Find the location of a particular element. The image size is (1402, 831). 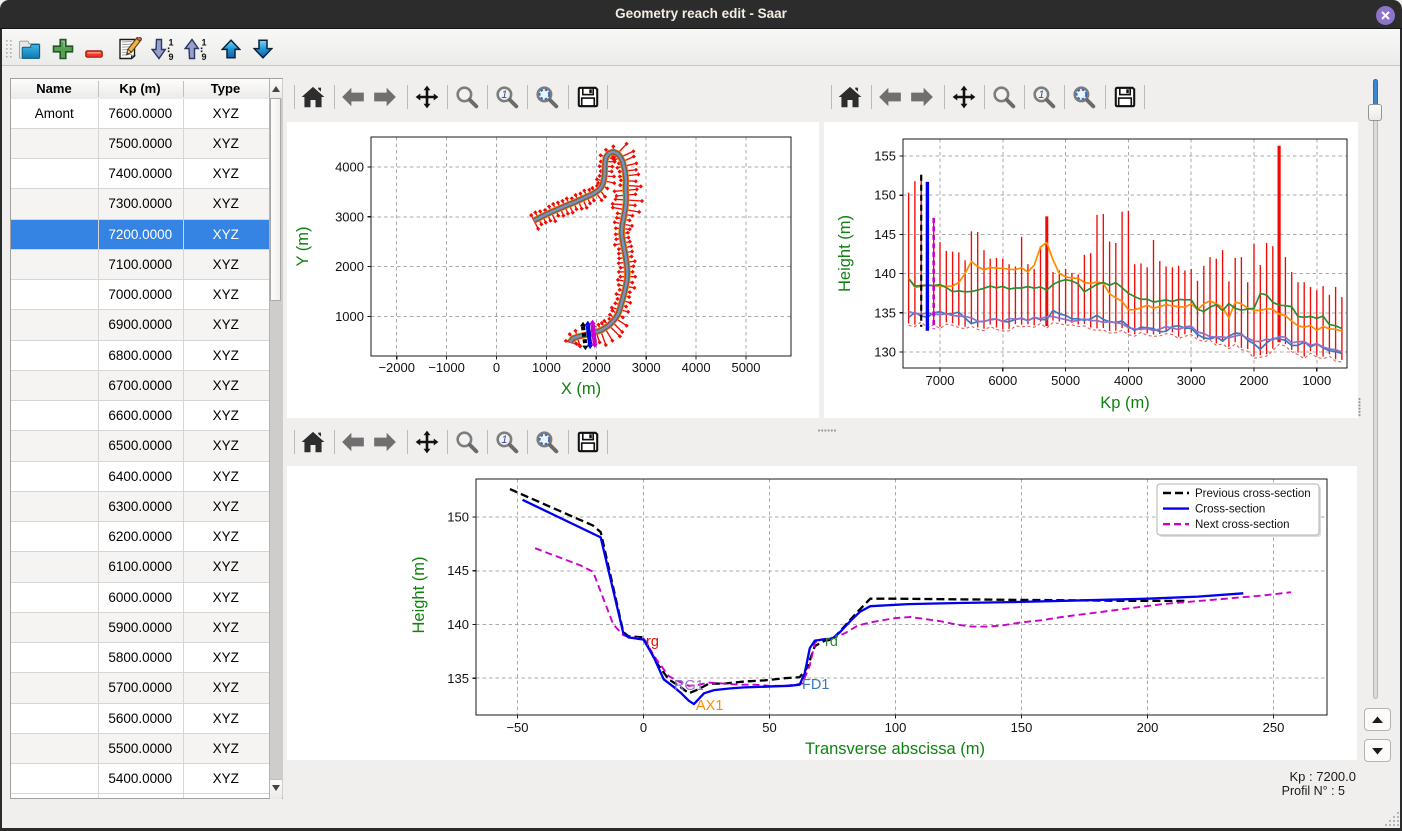

svg-text: rg is located at coordinates (652, 642).